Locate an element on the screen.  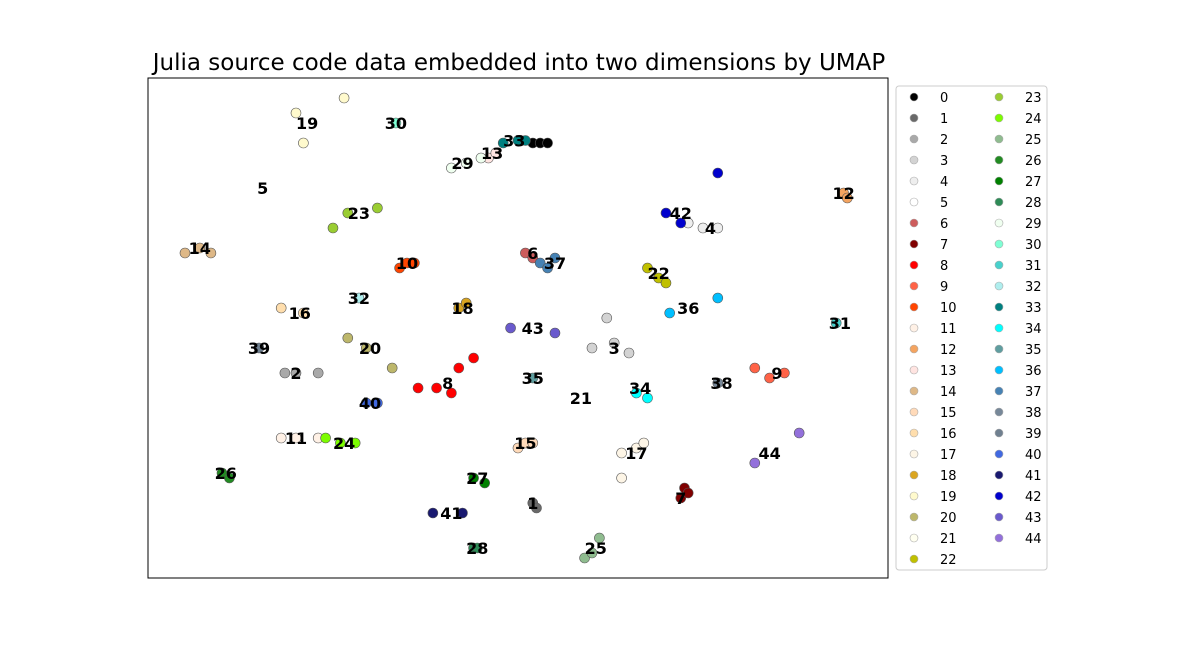
cluster-label-24: 24 is located at coordinates (344, 443).